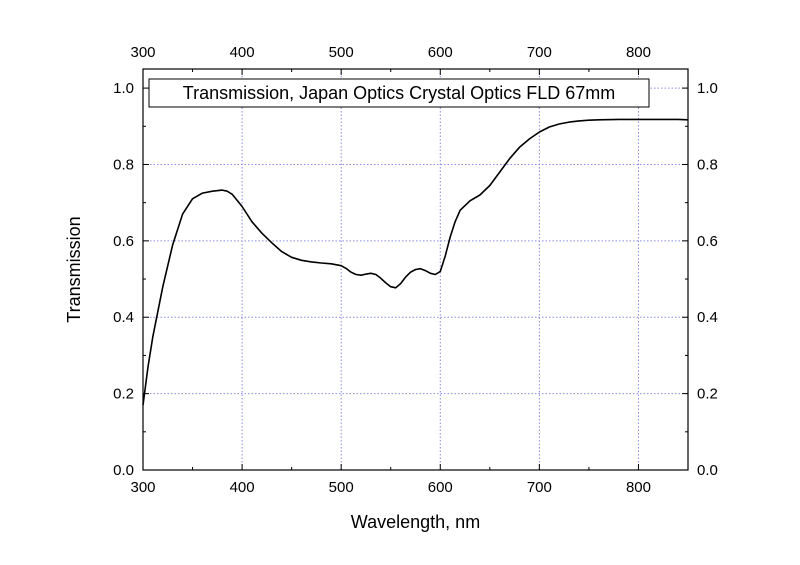 This screenshot has height=565, width=800. What do you see at coordinates (341, 52) in the screenshot?
I see `x-tick-label-top: 500` at bounding box center [341, 52].